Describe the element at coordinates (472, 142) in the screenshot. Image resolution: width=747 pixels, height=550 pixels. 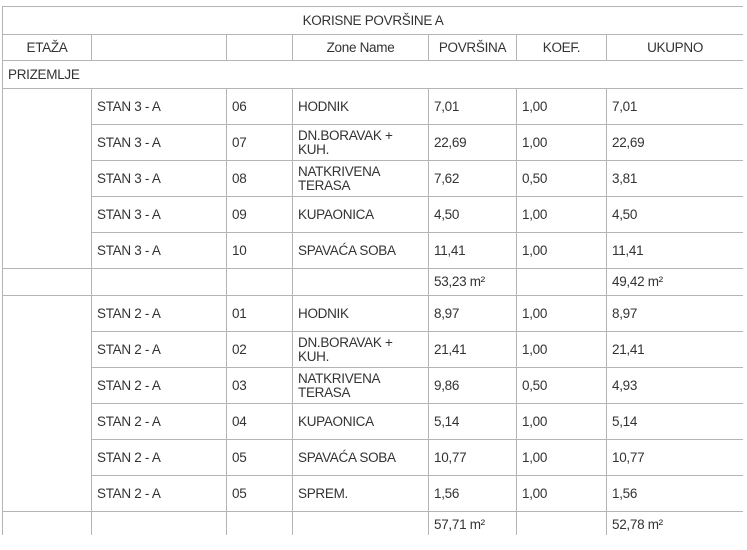
I see `cell-area: 22,69` at that location.